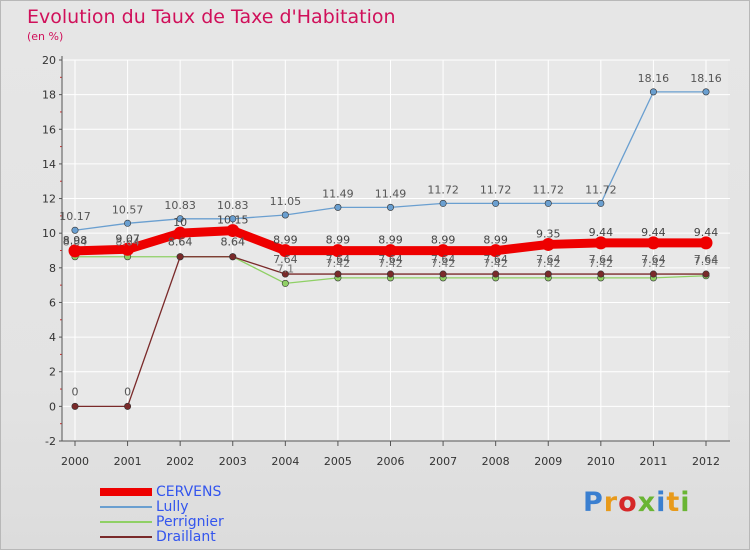 The height and width of the screenshot is (550, 750). What do you see at coordinates (706, 461) in the screenshot?
I see `x-tick-label: 2012` at bounding box center [706, 461].